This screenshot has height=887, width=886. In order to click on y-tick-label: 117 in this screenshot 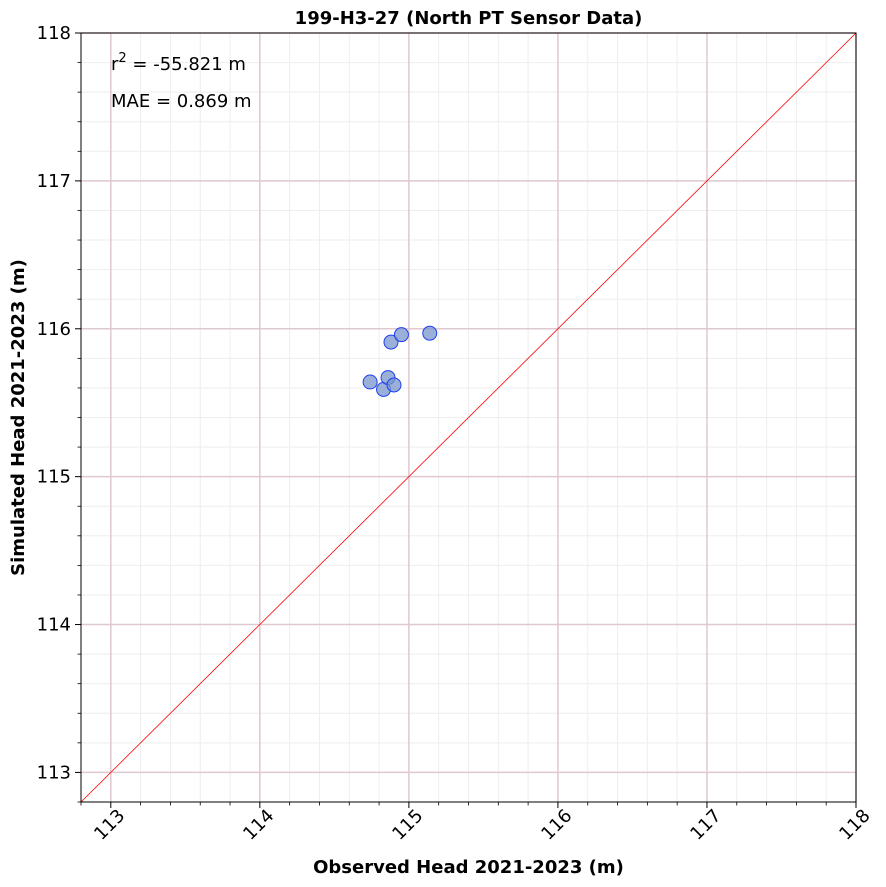, I will do `click(54, 181)`.